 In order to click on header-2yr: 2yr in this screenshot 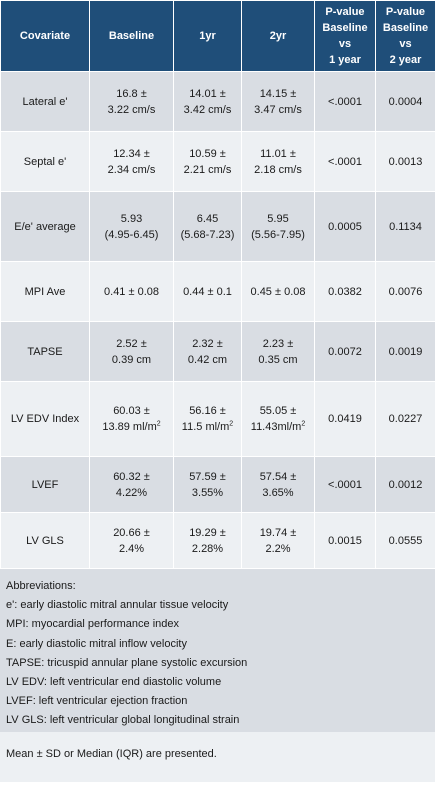, I will do `click(278, 36)`.